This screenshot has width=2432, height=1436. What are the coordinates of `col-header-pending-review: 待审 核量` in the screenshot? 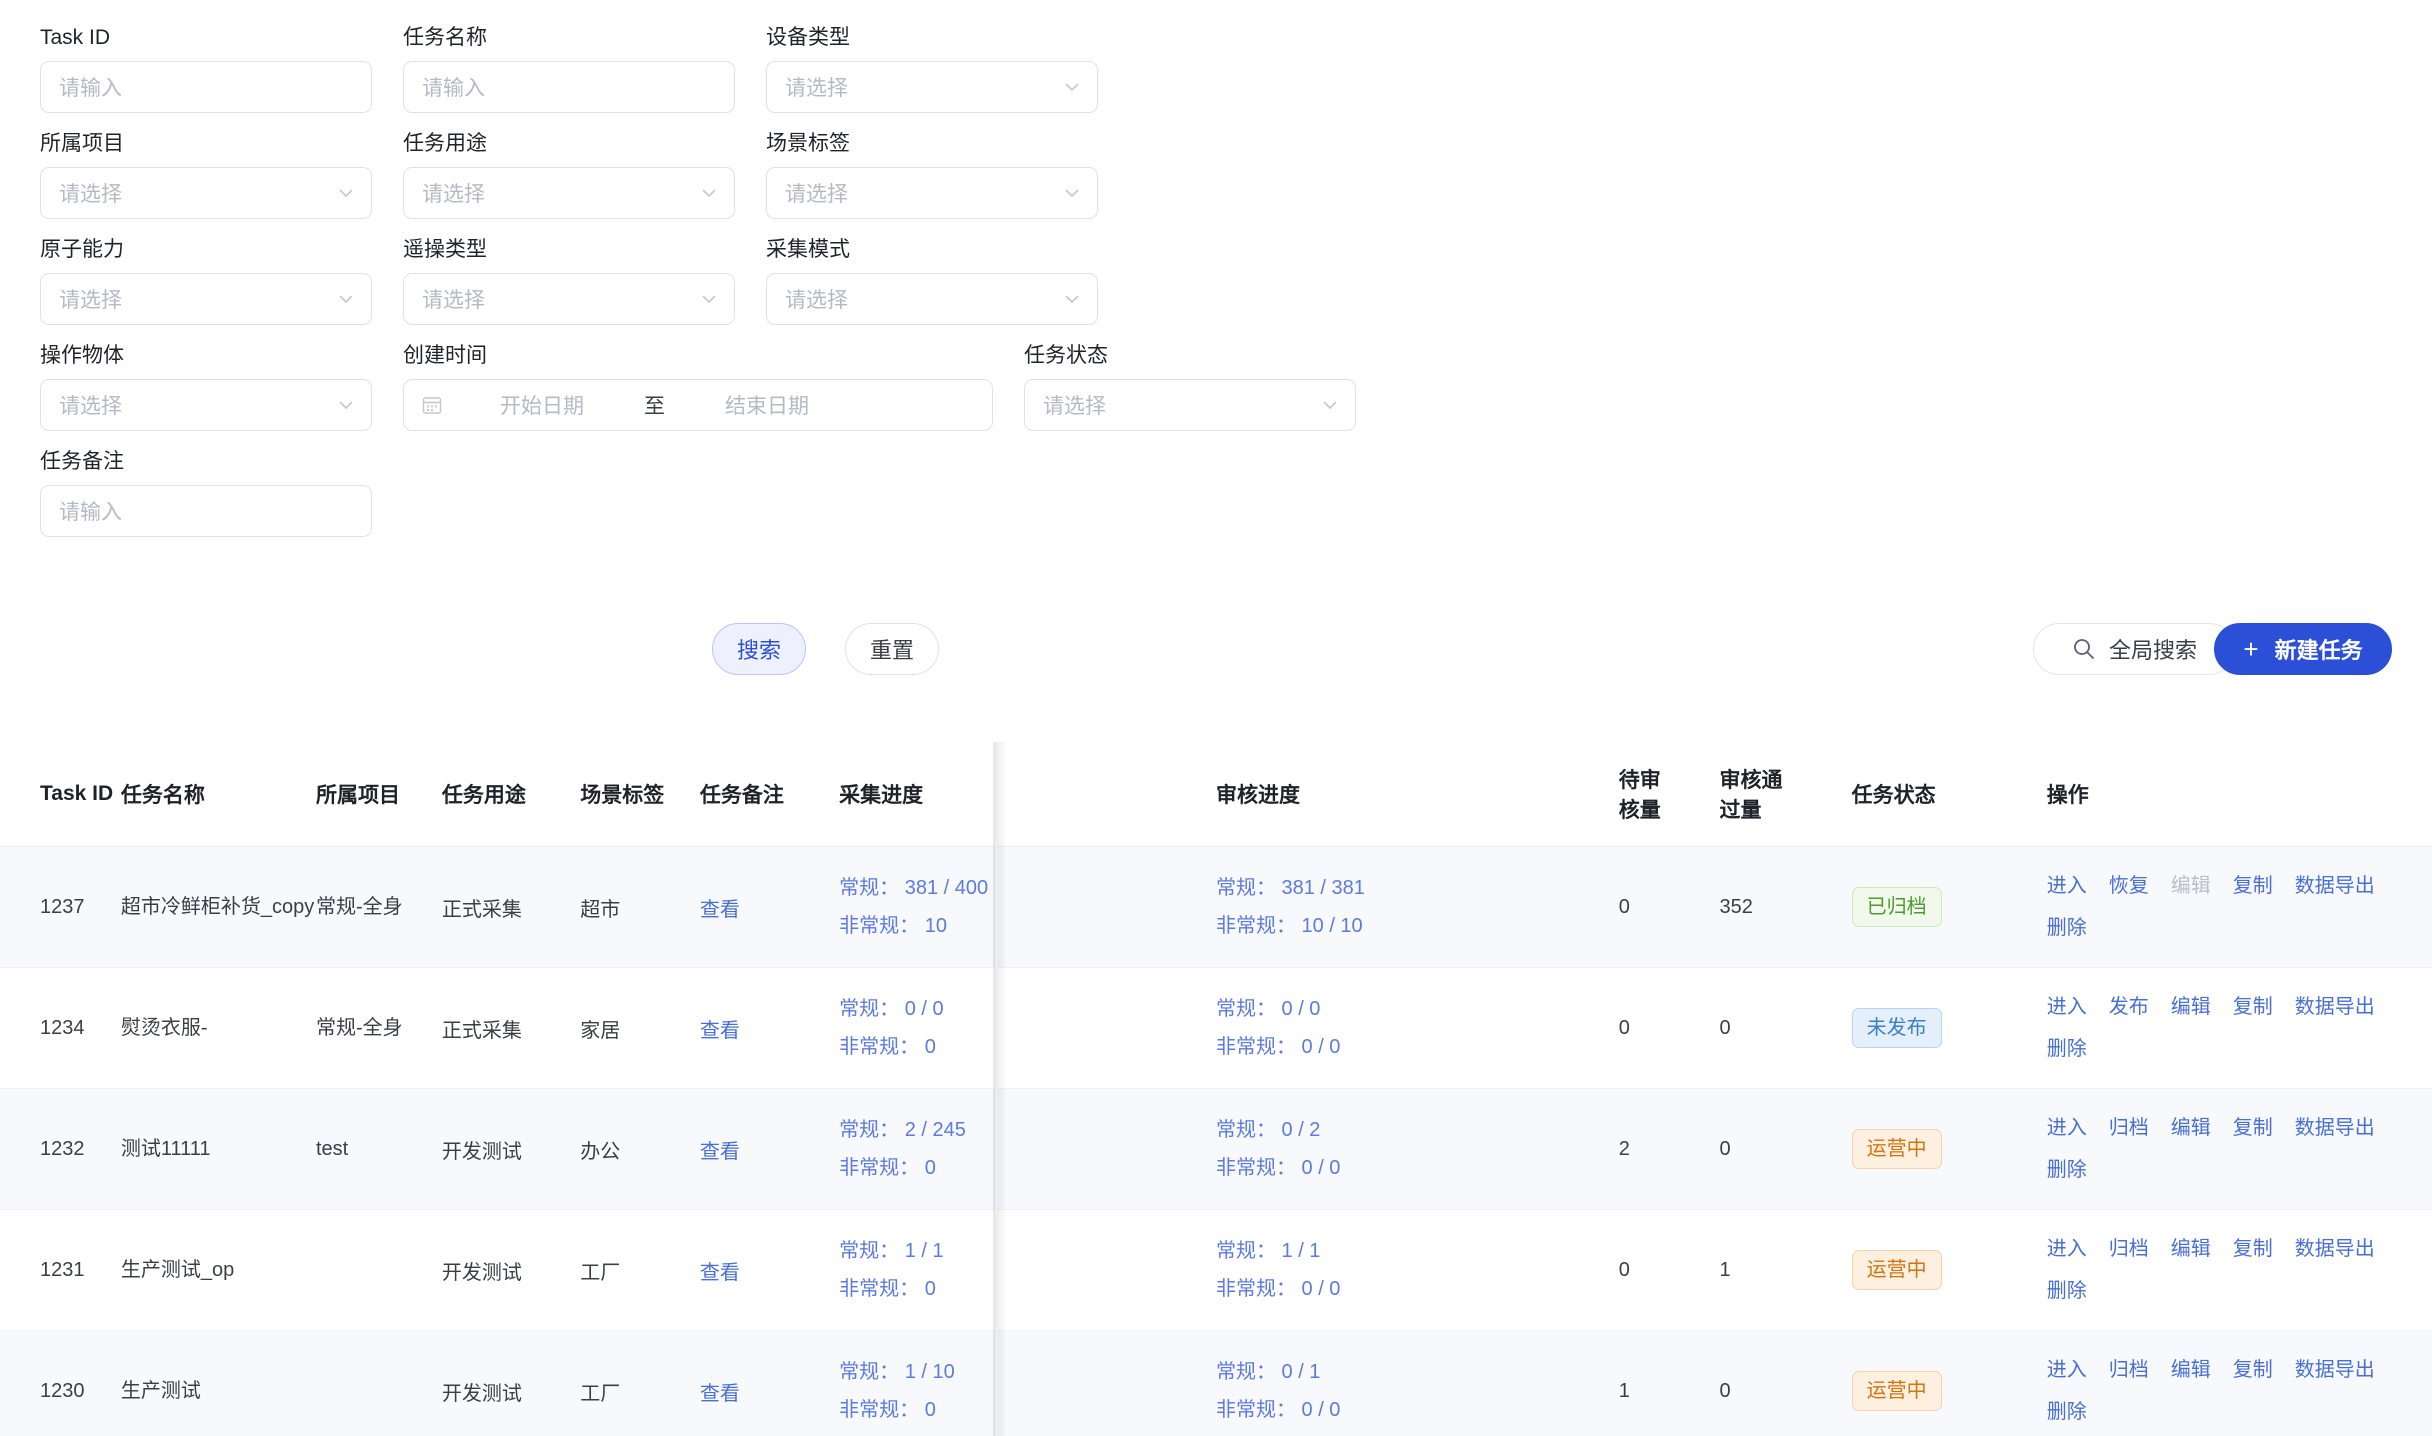 It's located at (1669, 794).